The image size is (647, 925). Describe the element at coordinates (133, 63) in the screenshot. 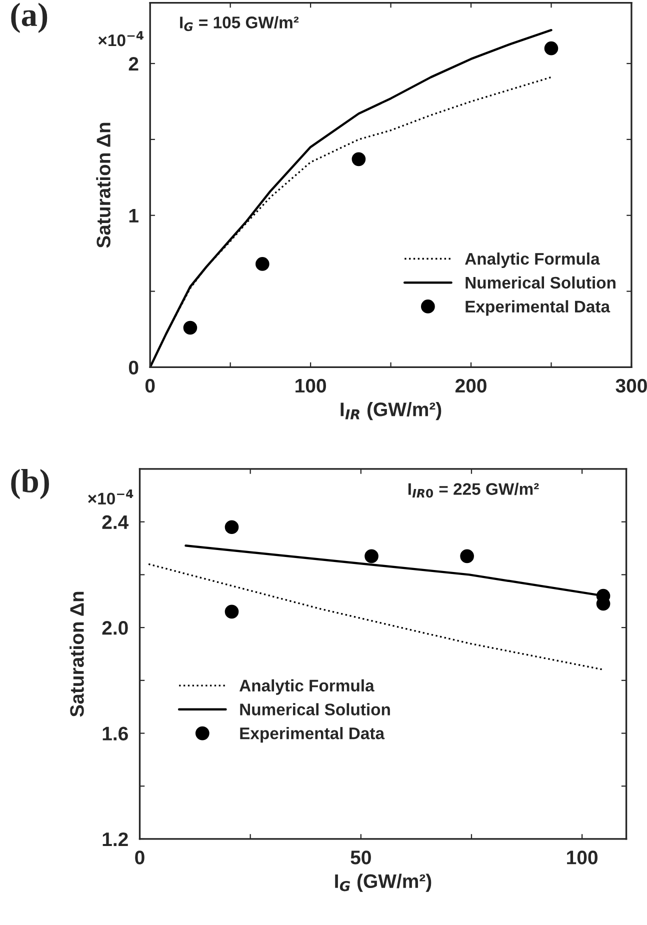

I see `y-tick-label: 2` at that location.